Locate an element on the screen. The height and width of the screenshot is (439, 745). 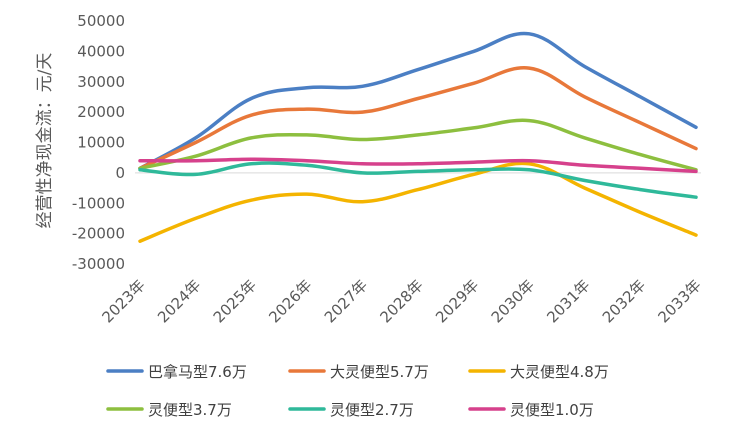
x-tick-label: 2027年 is located at coordinates (346, 301).